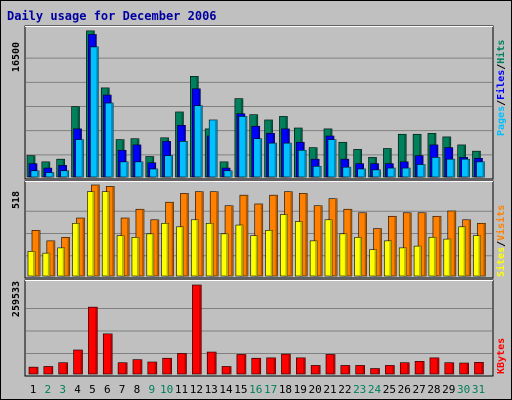 This screenshot has width=512, height=400. I want to click on kbytes-axis-max-label: 259533, so click(16, 299).